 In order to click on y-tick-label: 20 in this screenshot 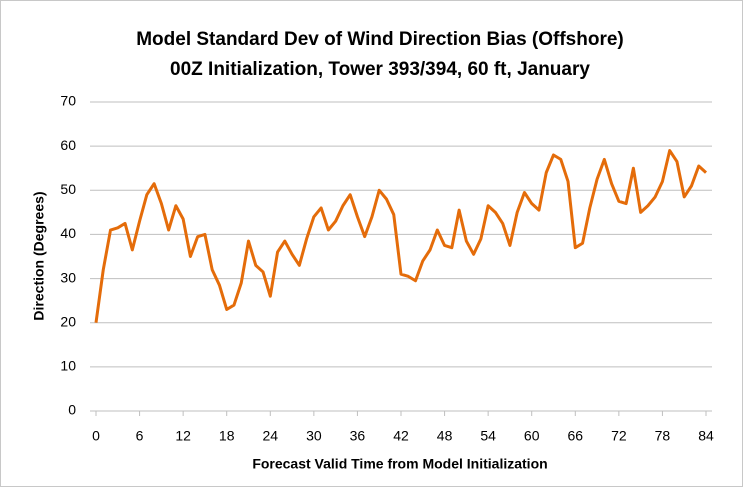, I will do `click(68, 321)`.